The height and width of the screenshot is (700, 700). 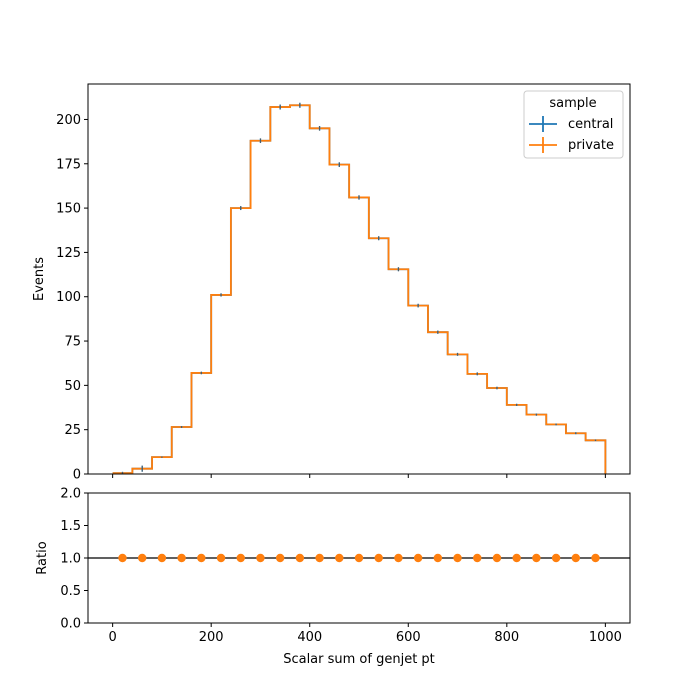 What do you see at coordinates (68, 164) in the screenshot?
I see `main-y-tick-label: 175` at bounding box center [68, 164].